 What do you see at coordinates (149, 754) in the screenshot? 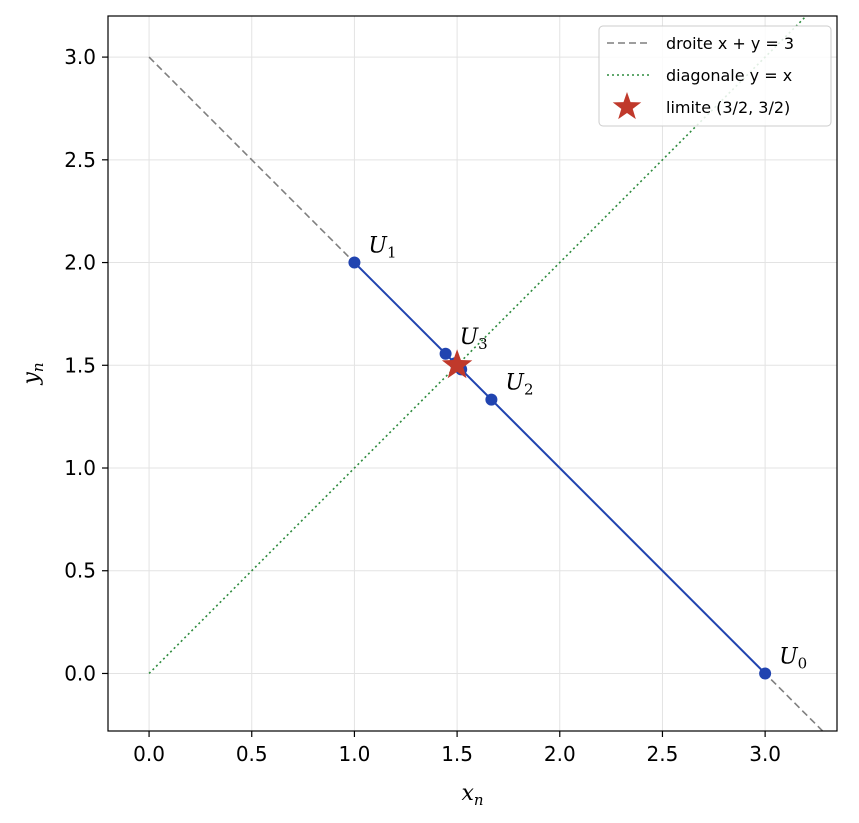
I see `x-tick-label: 0.0` at bounding box center [149, 754].